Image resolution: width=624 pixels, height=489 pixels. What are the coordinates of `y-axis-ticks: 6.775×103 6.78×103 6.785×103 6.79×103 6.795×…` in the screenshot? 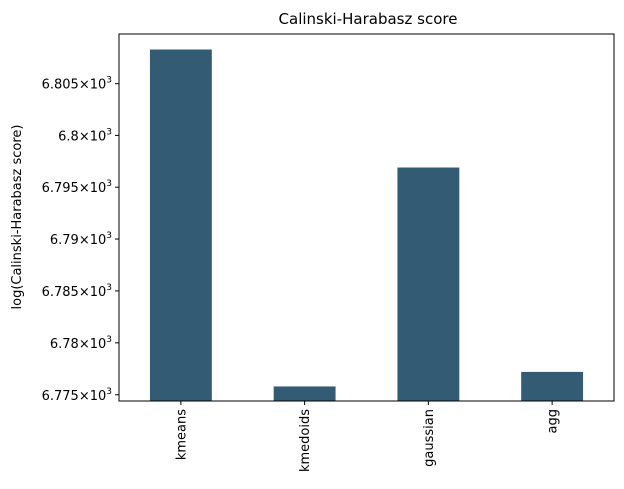 It's located at (80, 240).